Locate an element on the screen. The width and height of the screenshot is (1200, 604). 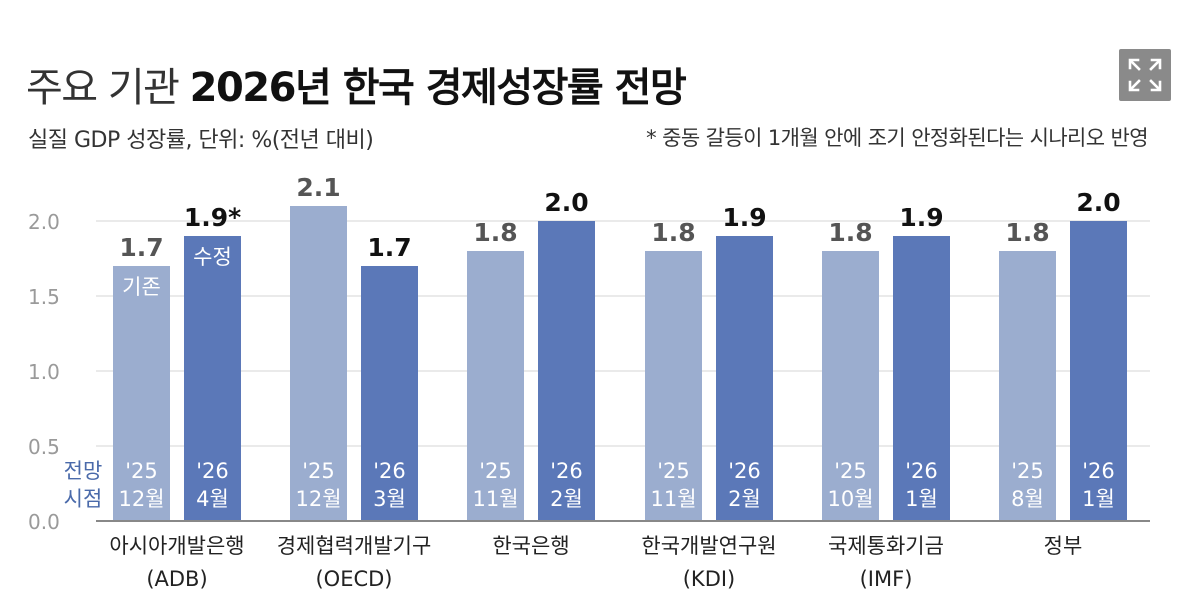
x-category-sub: (OECD) is located at coordinates (353, 579).